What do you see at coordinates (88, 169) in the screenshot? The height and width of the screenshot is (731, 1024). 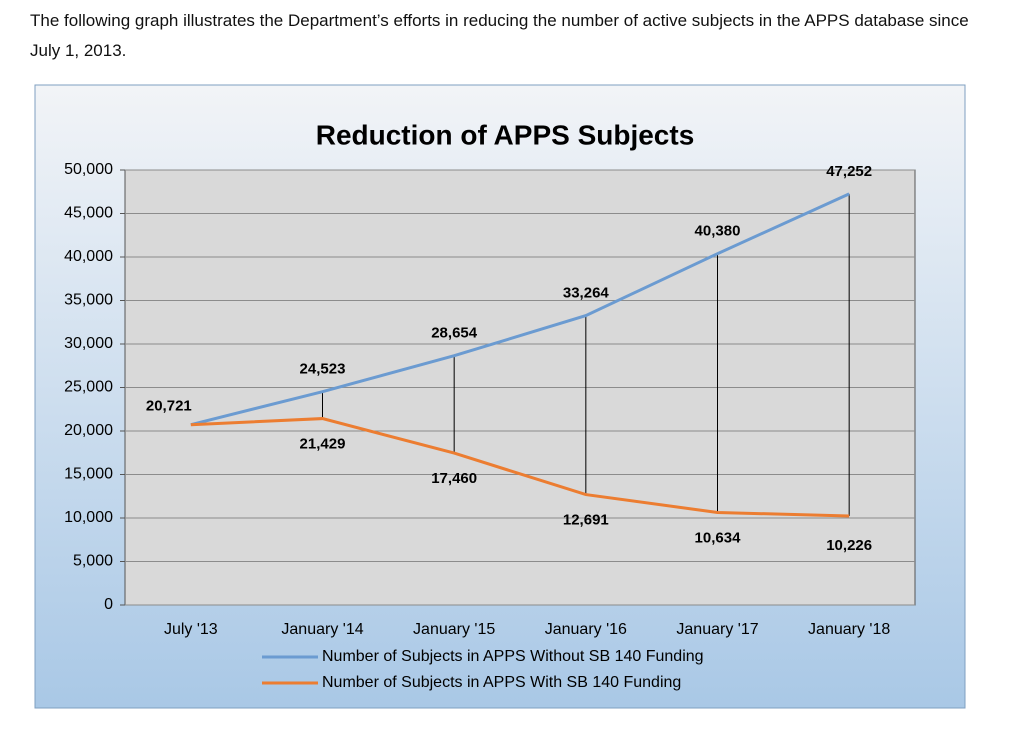 I see `y-tick-label: 50,000` at bounding box center [88, 169].